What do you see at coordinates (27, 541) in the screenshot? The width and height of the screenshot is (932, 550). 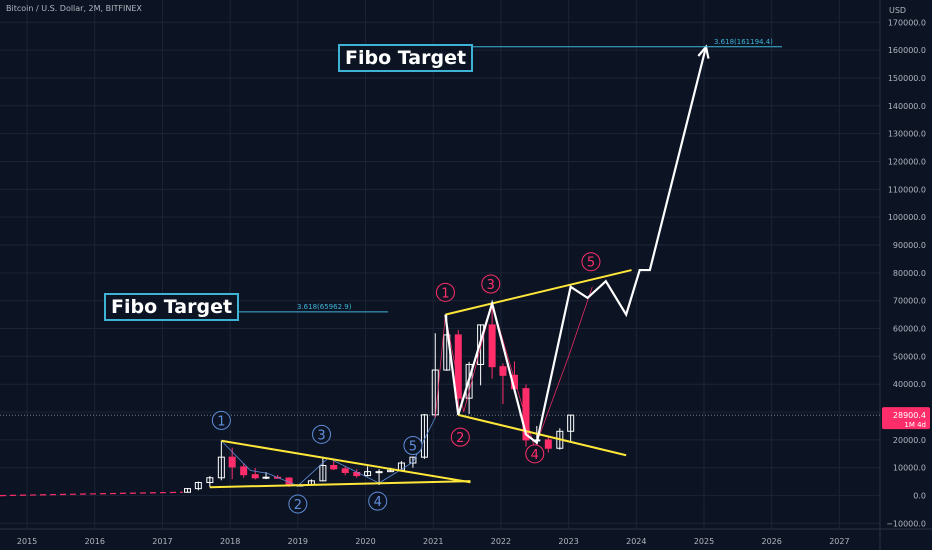 I see `x-tick-label: 2015` at bounding box center [27, 541].